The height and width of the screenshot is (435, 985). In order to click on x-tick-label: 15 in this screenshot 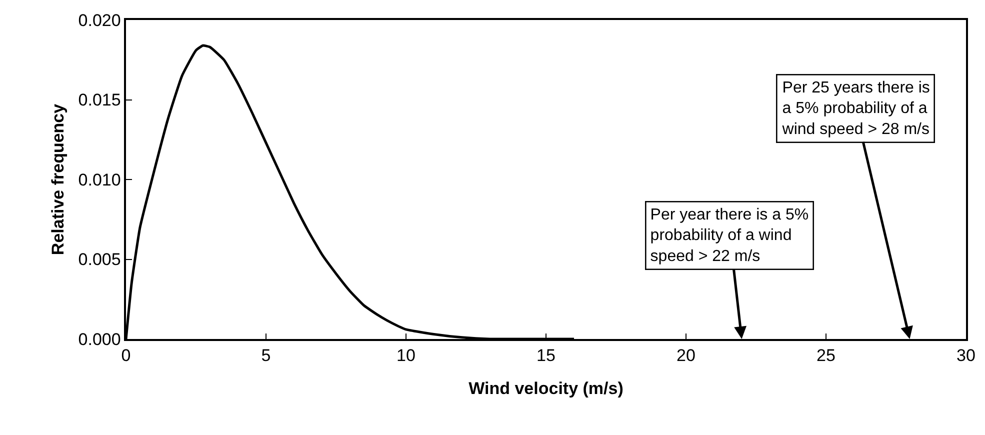, I will do `click(546, 356)`.